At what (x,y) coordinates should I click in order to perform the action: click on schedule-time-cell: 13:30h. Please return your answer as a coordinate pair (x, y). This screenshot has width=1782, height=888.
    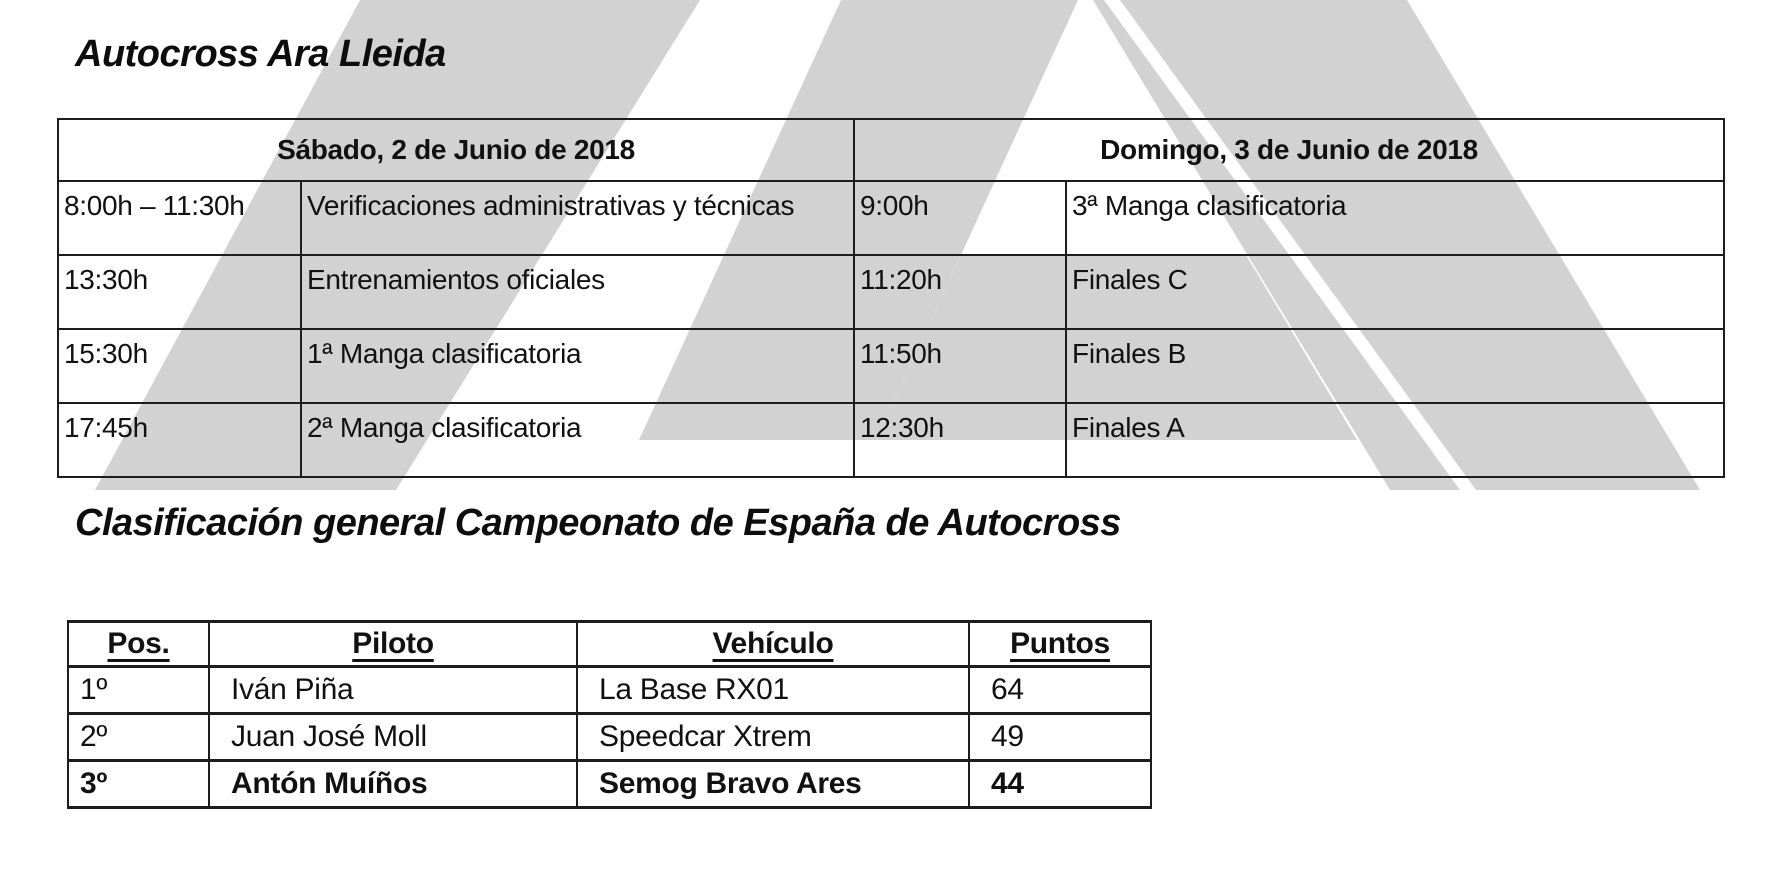
    Looking at the image, I should click on (179, 292).